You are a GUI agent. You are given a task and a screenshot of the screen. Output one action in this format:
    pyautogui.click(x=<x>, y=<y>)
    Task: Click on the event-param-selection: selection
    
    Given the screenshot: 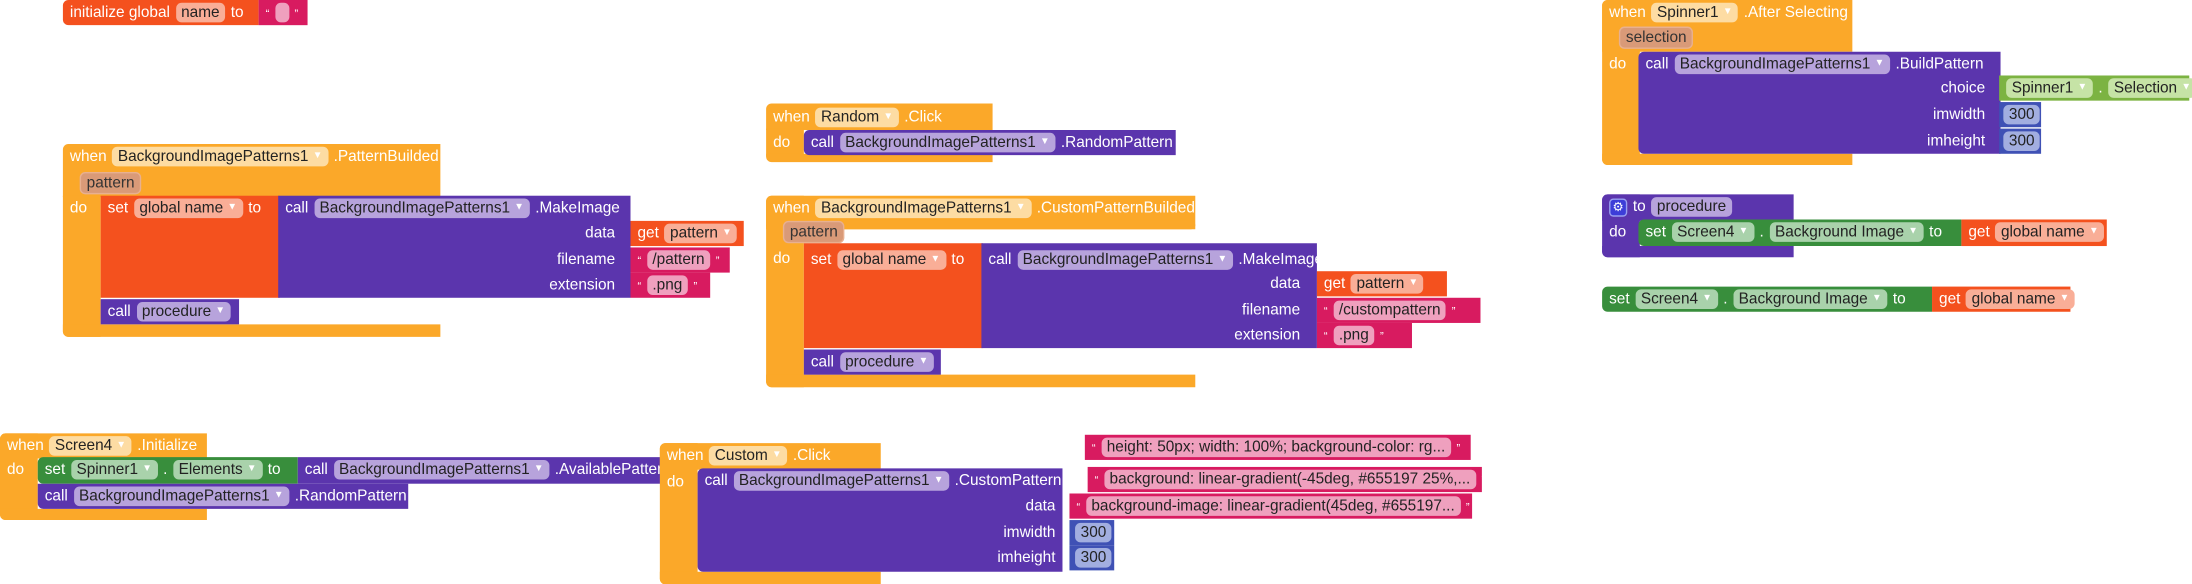 What is the action you would take?
    pyautogui.click(x=1656, y=37)
    